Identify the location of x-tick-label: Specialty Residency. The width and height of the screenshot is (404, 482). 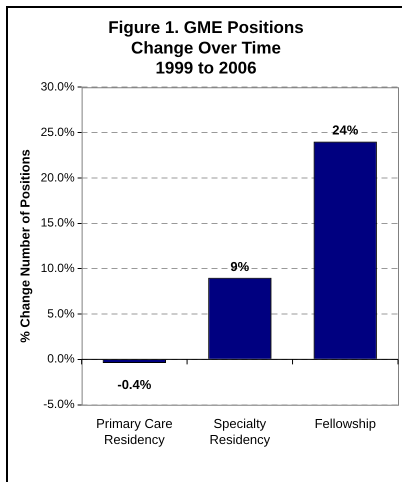
(240, 431).